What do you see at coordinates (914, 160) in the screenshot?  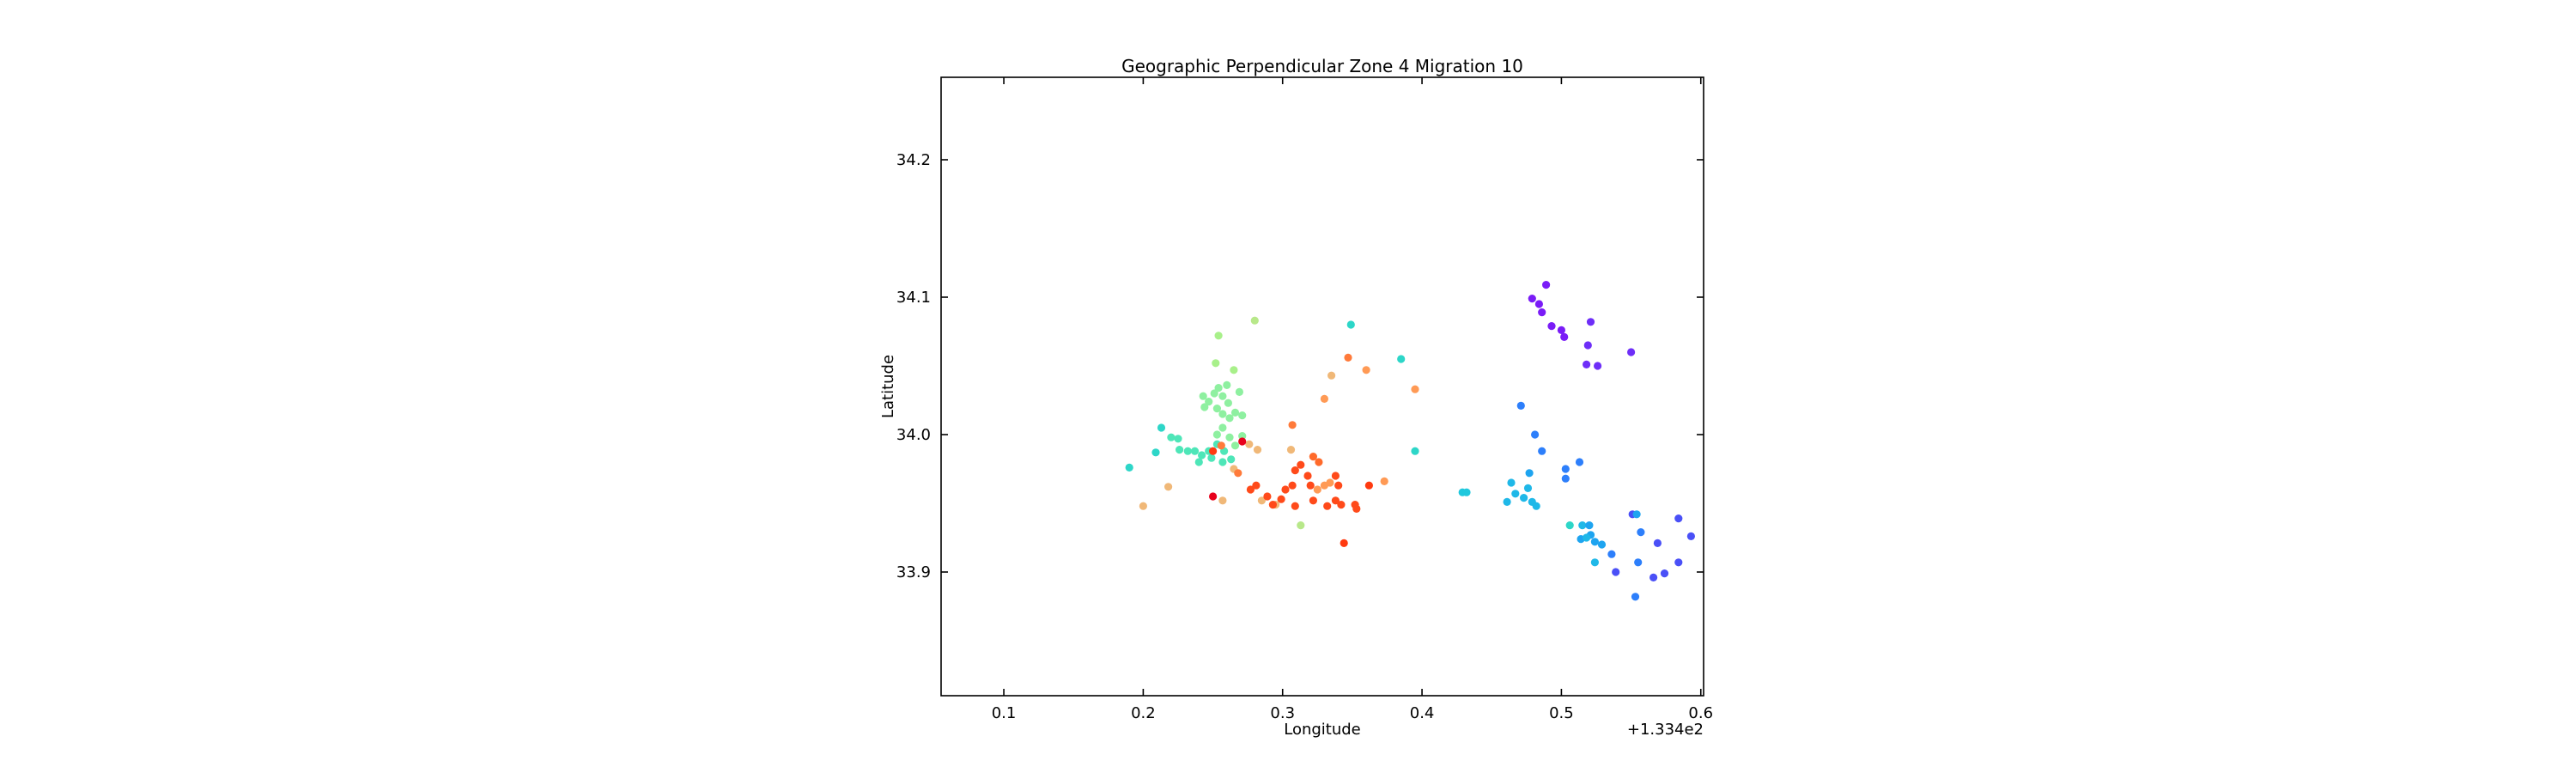 I see `y-tick-label: 34.2` at bounding box center [914, 160].